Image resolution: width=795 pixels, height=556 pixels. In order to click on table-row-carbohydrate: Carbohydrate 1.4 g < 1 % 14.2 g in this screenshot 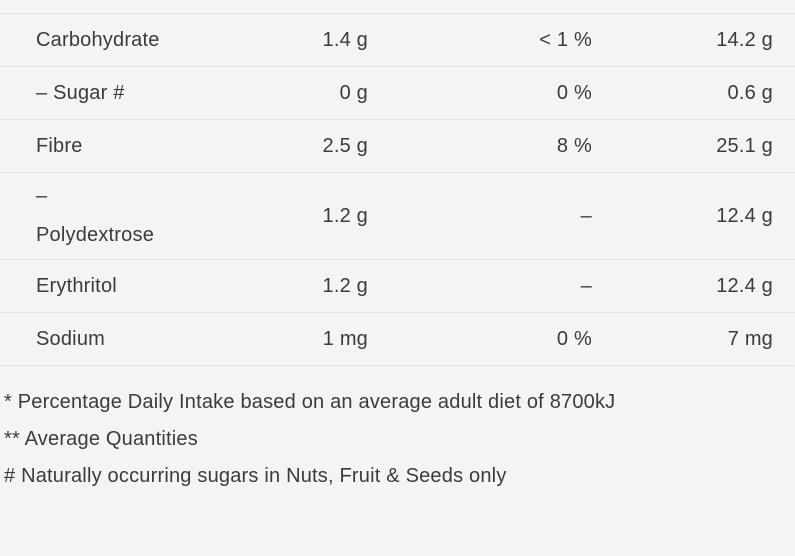, I will do `click(397, 40)`.